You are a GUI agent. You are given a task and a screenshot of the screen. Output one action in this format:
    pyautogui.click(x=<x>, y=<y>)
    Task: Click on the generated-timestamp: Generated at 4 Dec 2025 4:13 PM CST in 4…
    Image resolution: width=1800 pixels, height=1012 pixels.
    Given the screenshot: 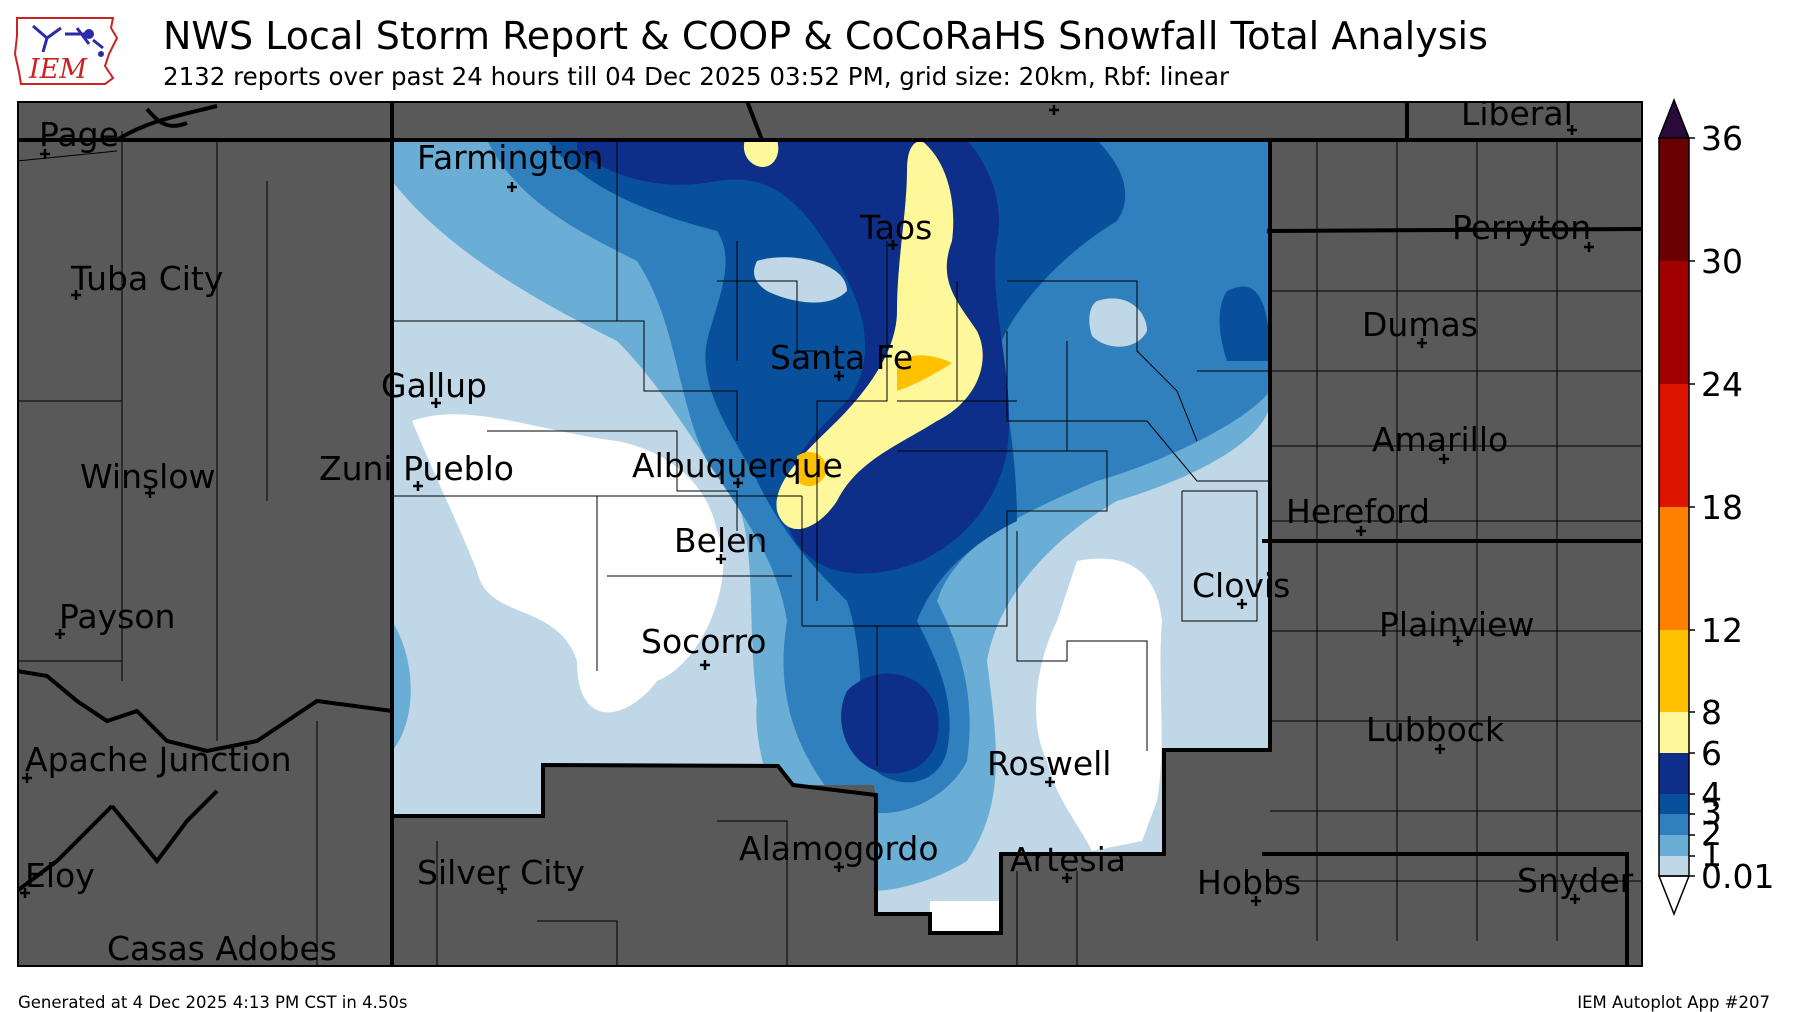 What is the action you would take?
    pyautogui.click(x=213, y=1002)
    